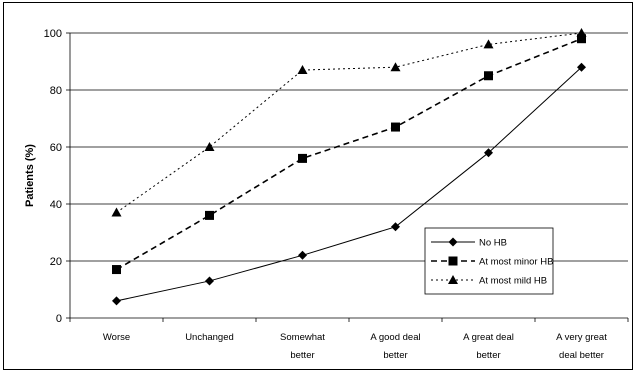  Describe the element at coordinates (395, 337) in the screenshot. I see `x-tick-label: A good deal` at that location.